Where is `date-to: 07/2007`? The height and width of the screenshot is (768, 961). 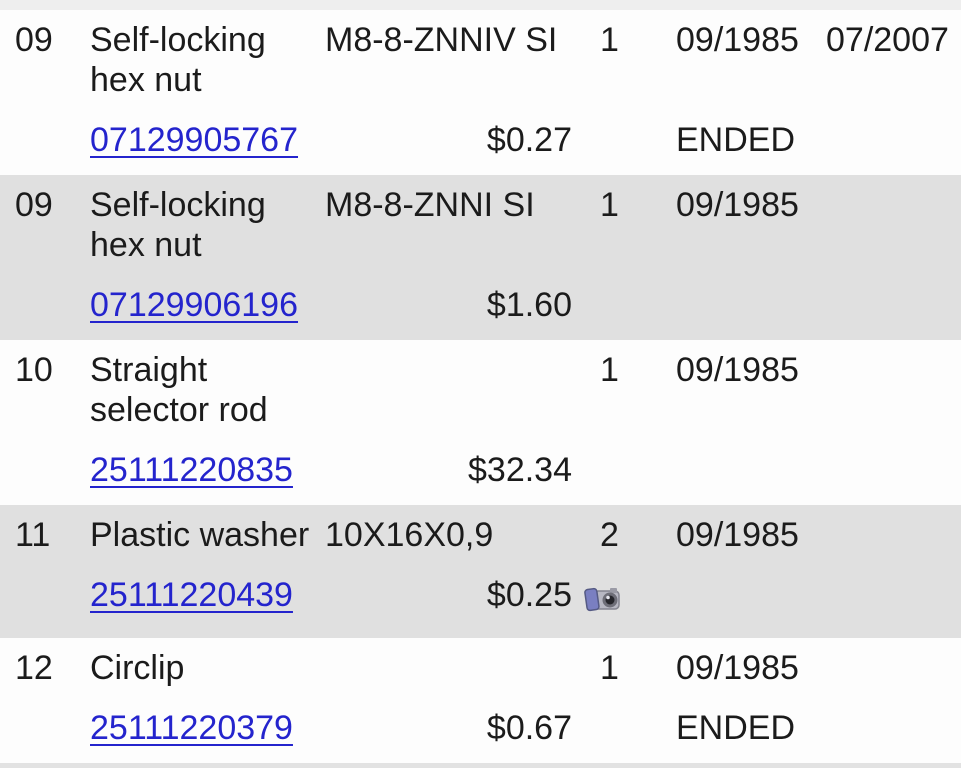
date-to: 07/2007 is located at coordinates (887, 40).